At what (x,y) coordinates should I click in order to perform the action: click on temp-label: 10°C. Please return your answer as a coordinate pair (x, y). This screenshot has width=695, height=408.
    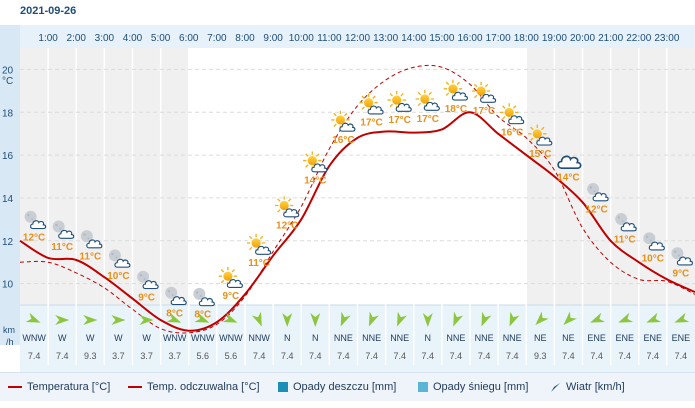
    Looking at the image, I should click on (653, 259).